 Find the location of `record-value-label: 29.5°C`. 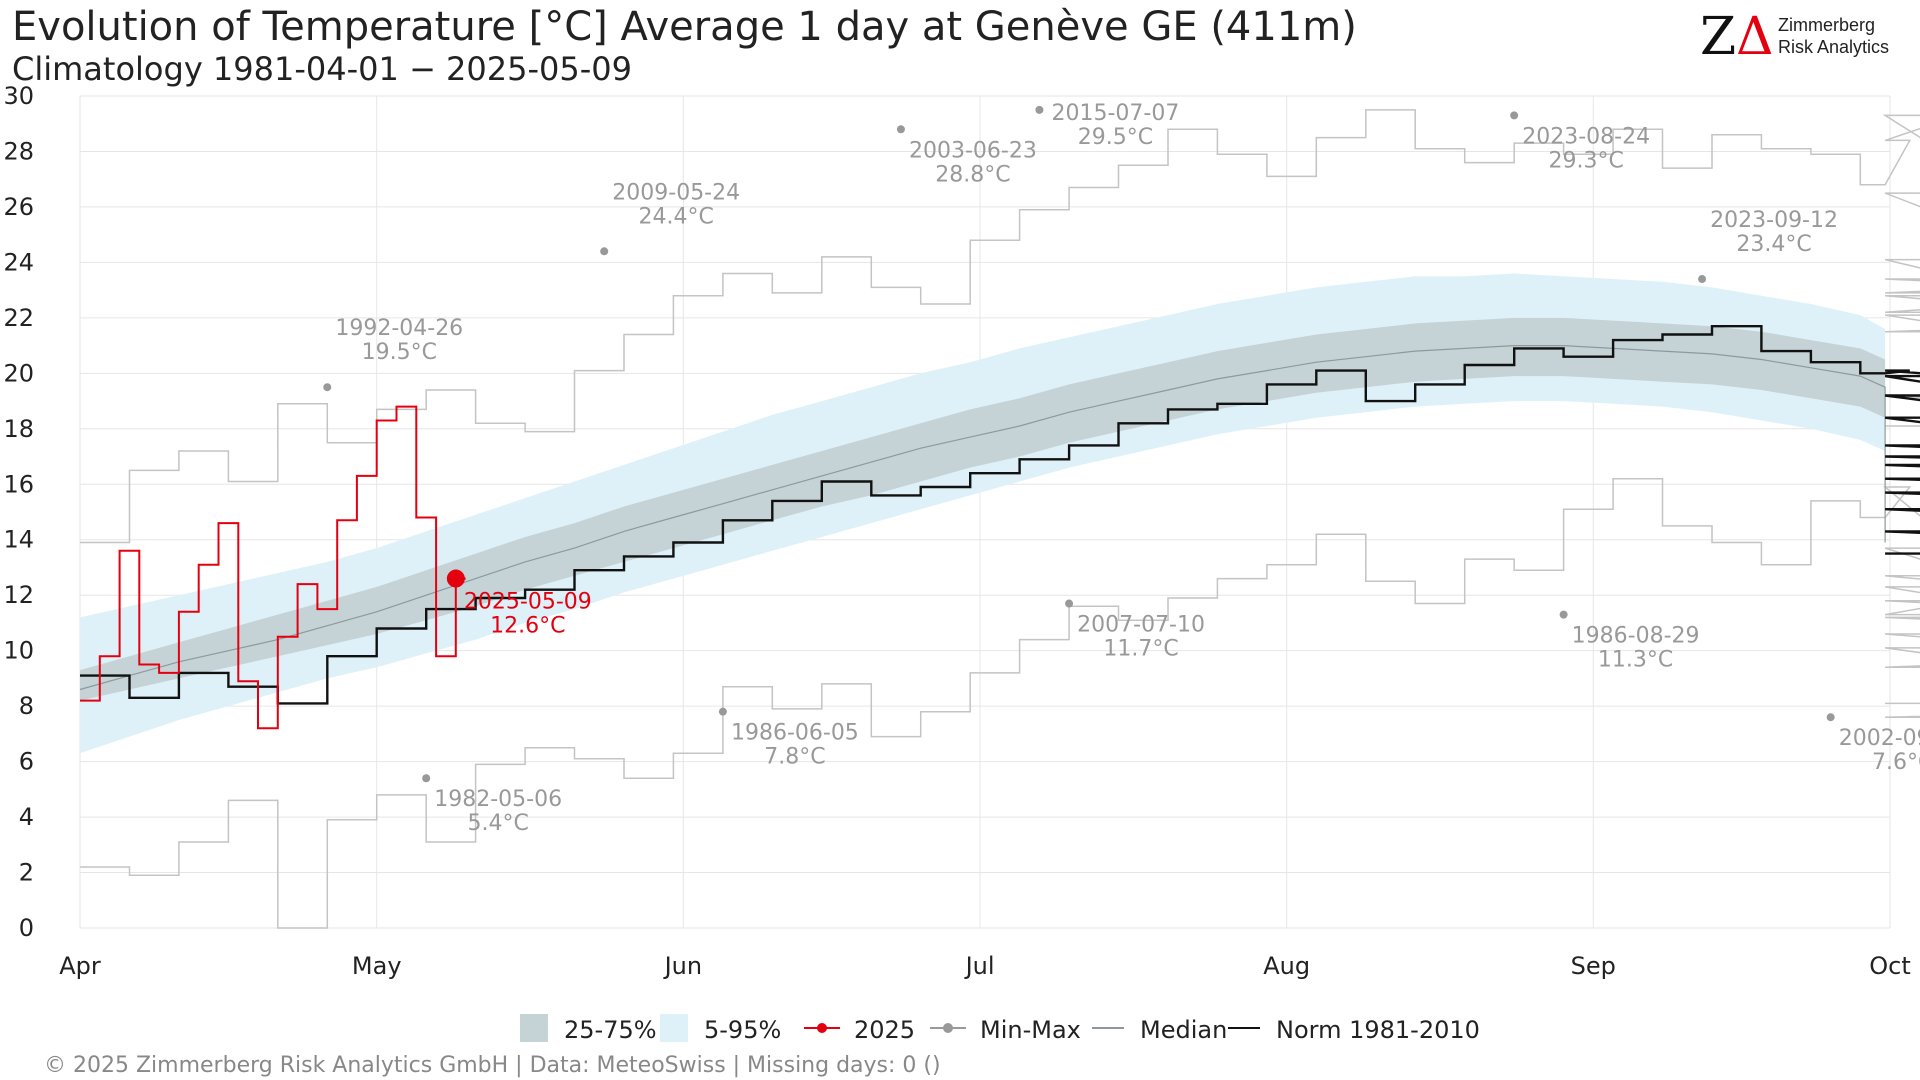

record-value-label: 29.5°C is located at coordinates (1115, 137).